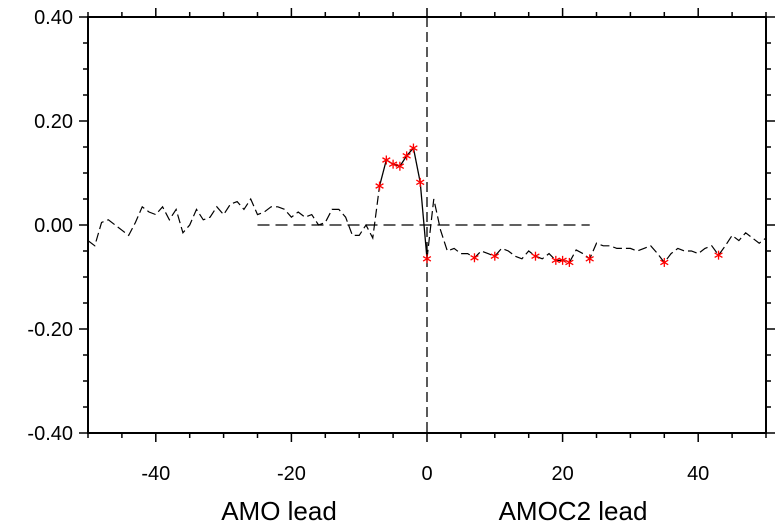 Image resolution: width=779 pixels, height=525 pixels. What do you see at coordinates (155, 474) in the screenshot?
I see `x-tick-label: -40` at bounding box center [155, 474].